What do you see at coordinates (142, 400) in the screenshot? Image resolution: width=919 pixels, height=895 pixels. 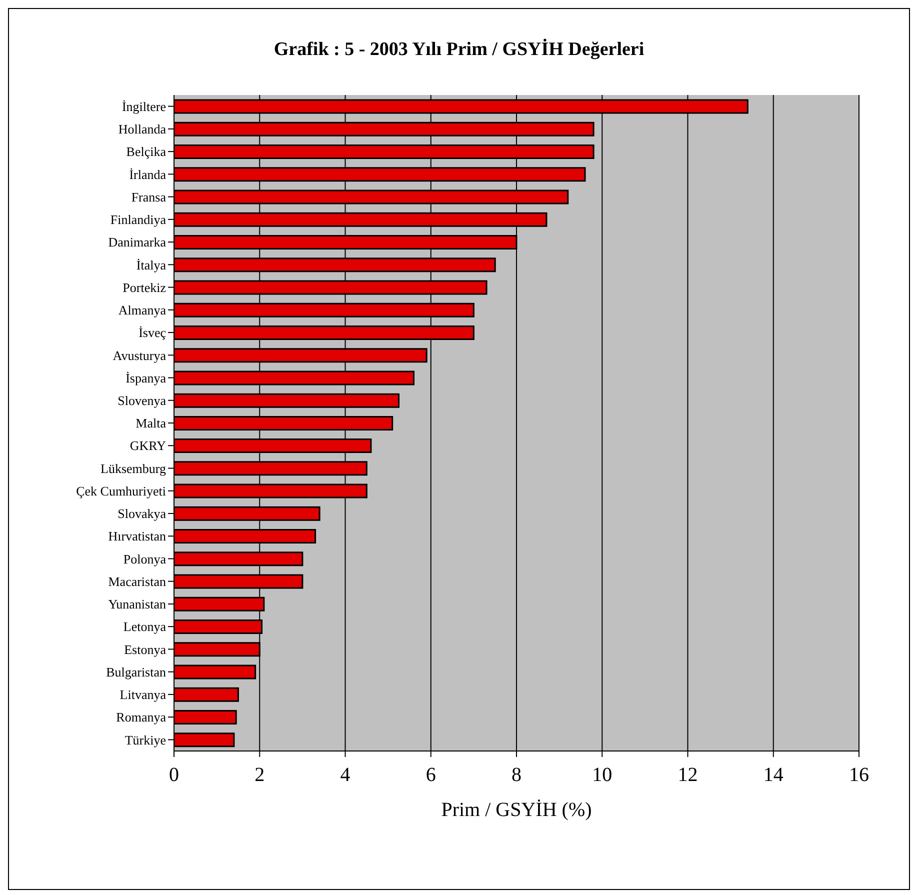 I see `y-tick-label: Slovenya` at bounding box center [142, 400].